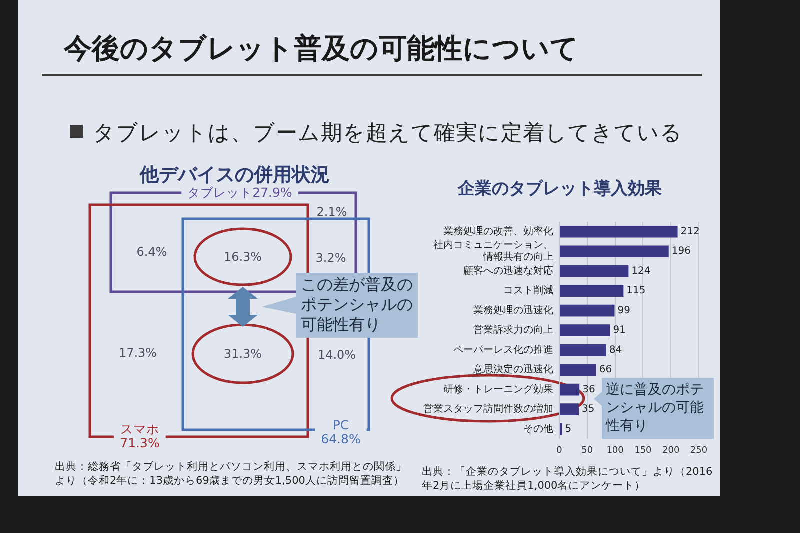 The width and height of the screenshot is (800, 533). I want to click on y-tick-label: コスト削減, so click(529, 290).